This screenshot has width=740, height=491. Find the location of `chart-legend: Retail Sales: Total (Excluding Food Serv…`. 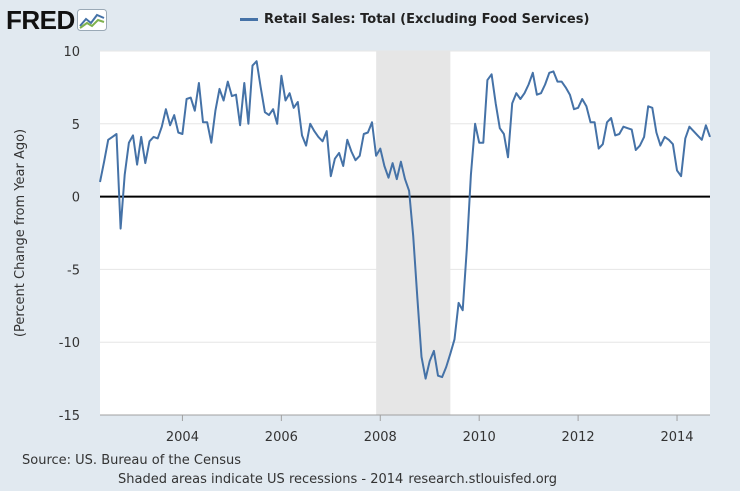

chart-legend: Retail Sales: Total (Excluding Food Serv… is located at coordinates (414, 19).